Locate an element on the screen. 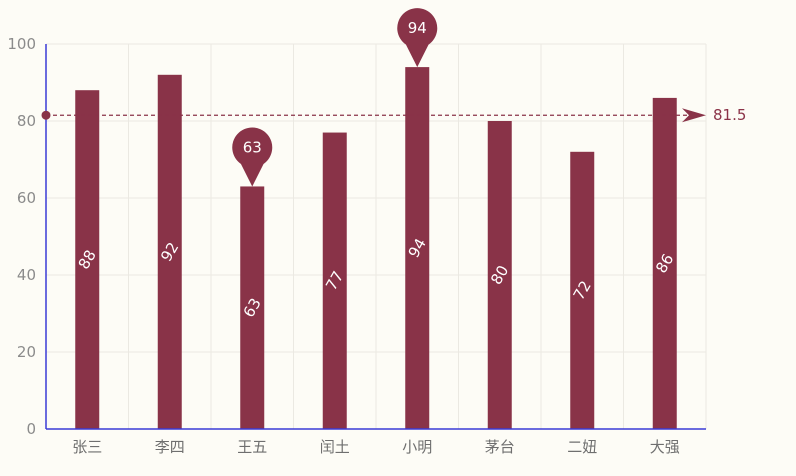 This screenshot has height=476, width=796. y-tick-label: 20 is located at coordinates (26, 352).